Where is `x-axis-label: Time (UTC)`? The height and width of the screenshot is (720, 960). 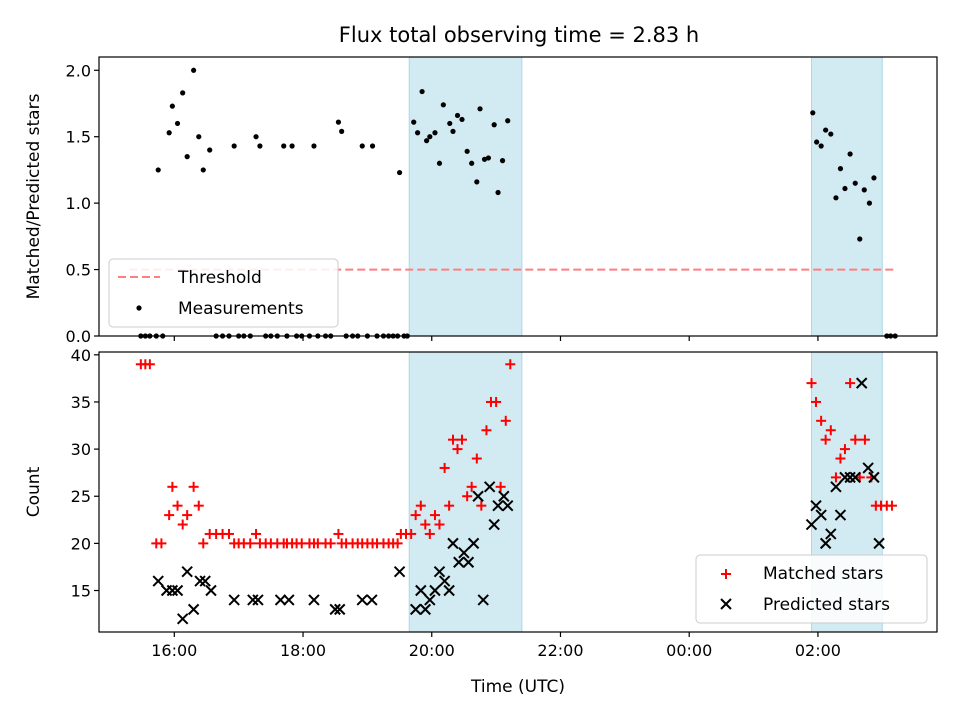 x-axis-label: Time (UTC) is located at coordinates (517, 687).